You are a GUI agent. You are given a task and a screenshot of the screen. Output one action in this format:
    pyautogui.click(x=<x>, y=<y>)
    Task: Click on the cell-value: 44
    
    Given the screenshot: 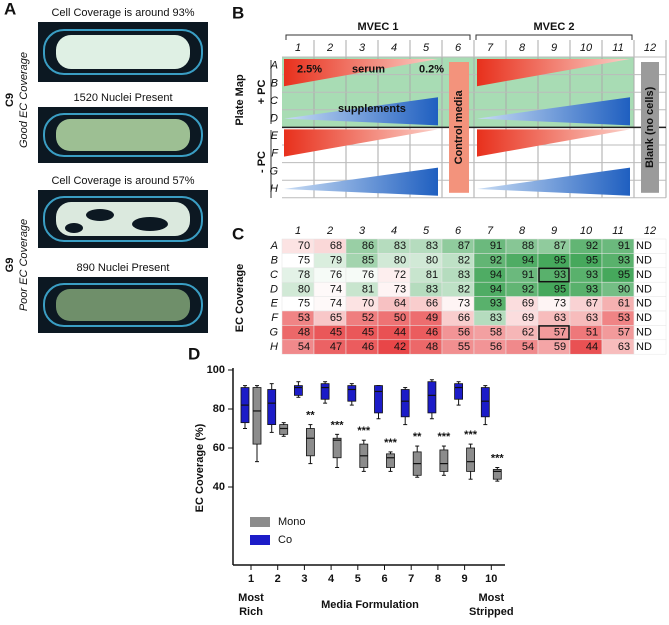 What is the action you would take?
    pyautogui.click(x=400, y=333)
    